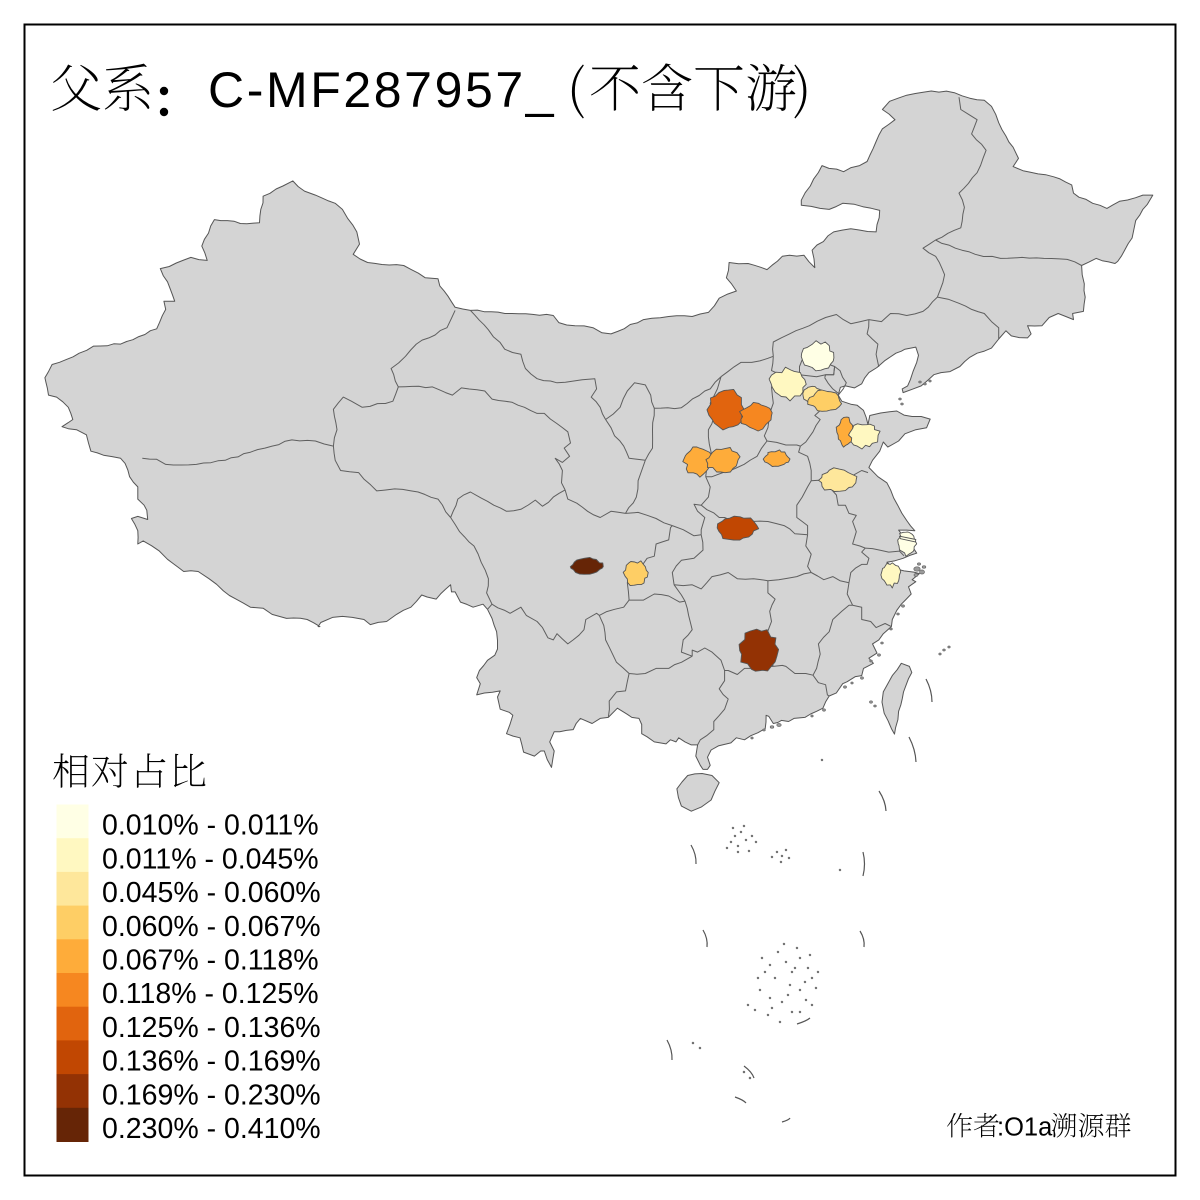  What do you see at coordinates (210, 994) in the screenshot?
I see `svg-text: 0.118% - 0.125%` at bounding box center [210, 994].